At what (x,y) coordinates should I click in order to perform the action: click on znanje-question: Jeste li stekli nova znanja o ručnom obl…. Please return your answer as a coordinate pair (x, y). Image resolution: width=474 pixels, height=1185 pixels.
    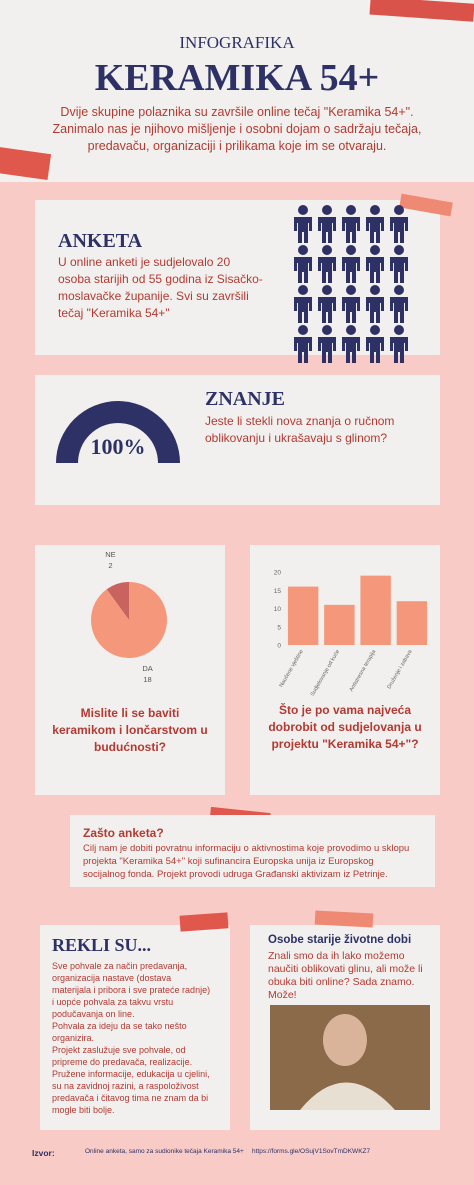
    Looking at the image, I should click on (300, 429).